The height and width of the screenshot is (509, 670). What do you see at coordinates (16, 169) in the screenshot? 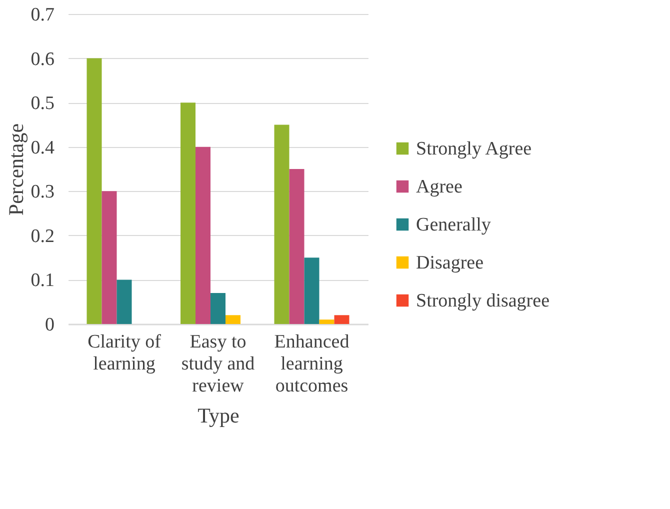
I see `y-axis-title: Percentage` at bounding box center [16, 169].